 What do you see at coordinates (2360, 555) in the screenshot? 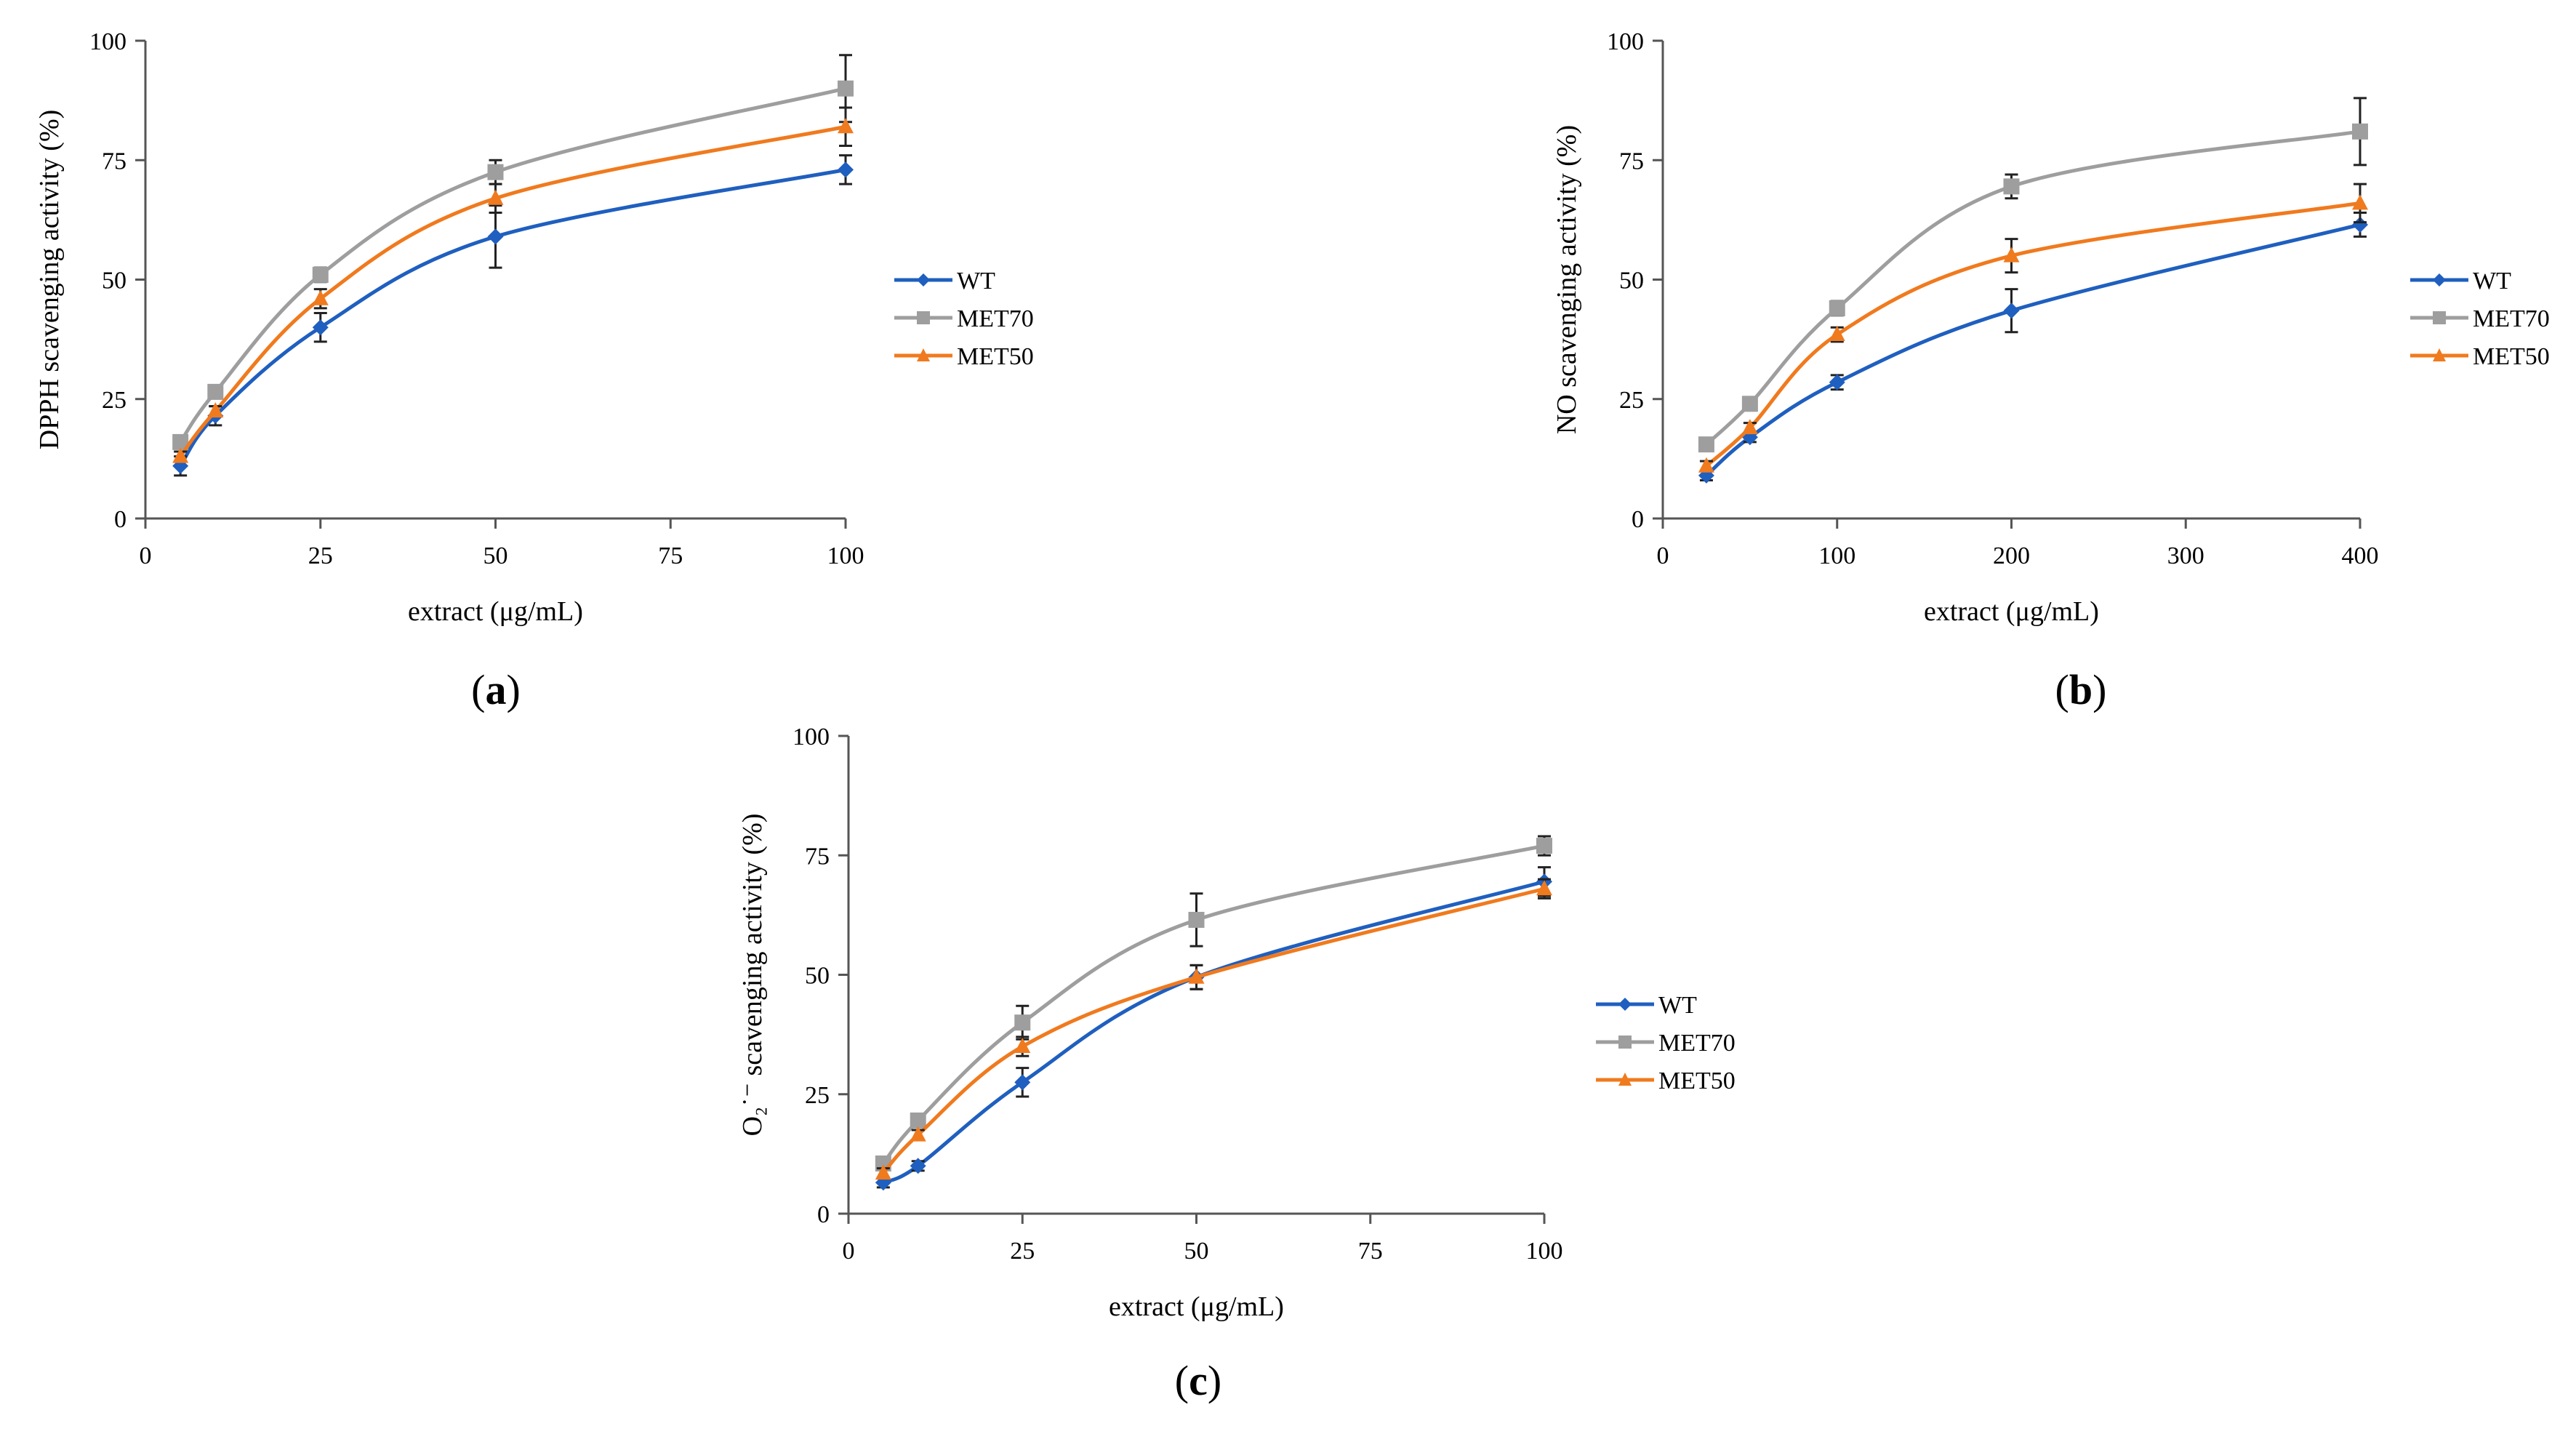
I see `x-tick-label: 400` at bounding box center [2360, 555].